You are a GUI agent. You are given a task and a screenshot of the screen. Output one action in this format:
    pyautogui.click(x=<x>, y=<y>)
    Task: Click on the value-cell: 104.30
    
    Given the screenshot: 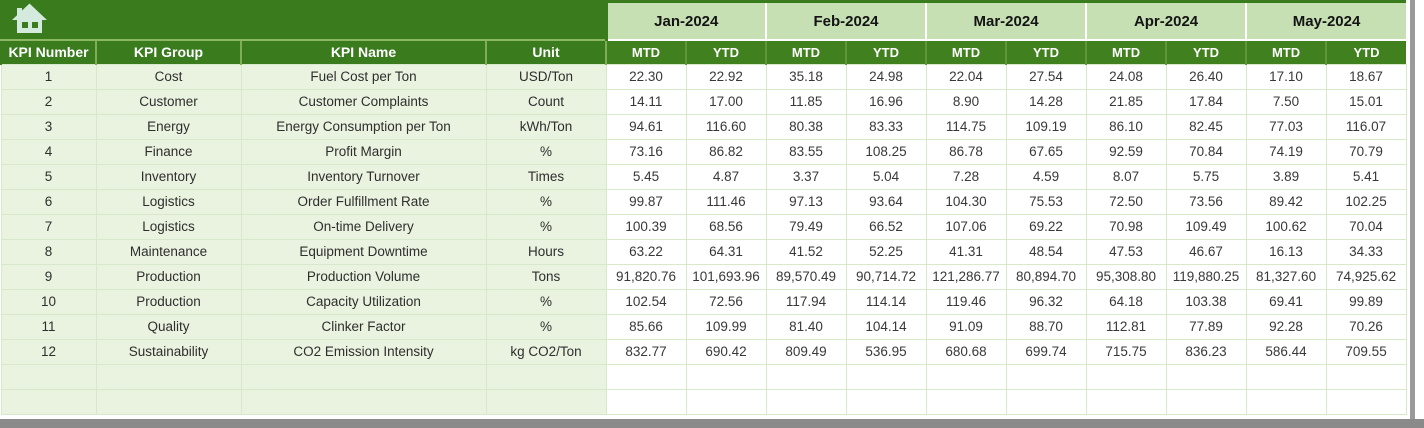 What is the action you would take?
    pyautogui.click(x=966, y=201)
    